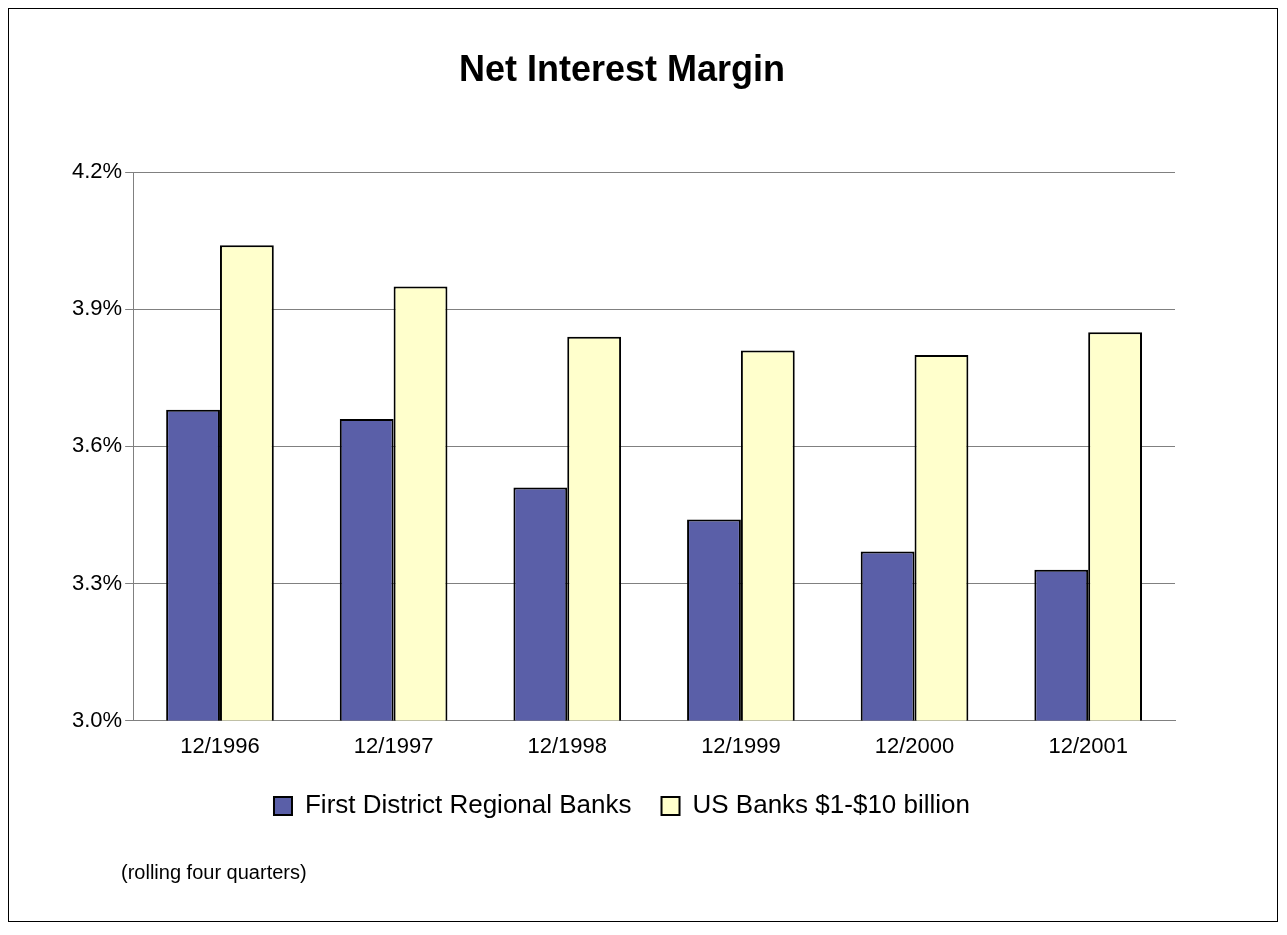  Describe the element at coordinates (214, 872) in the screenshot. I see `text: (rolling four quarters)` at that location.